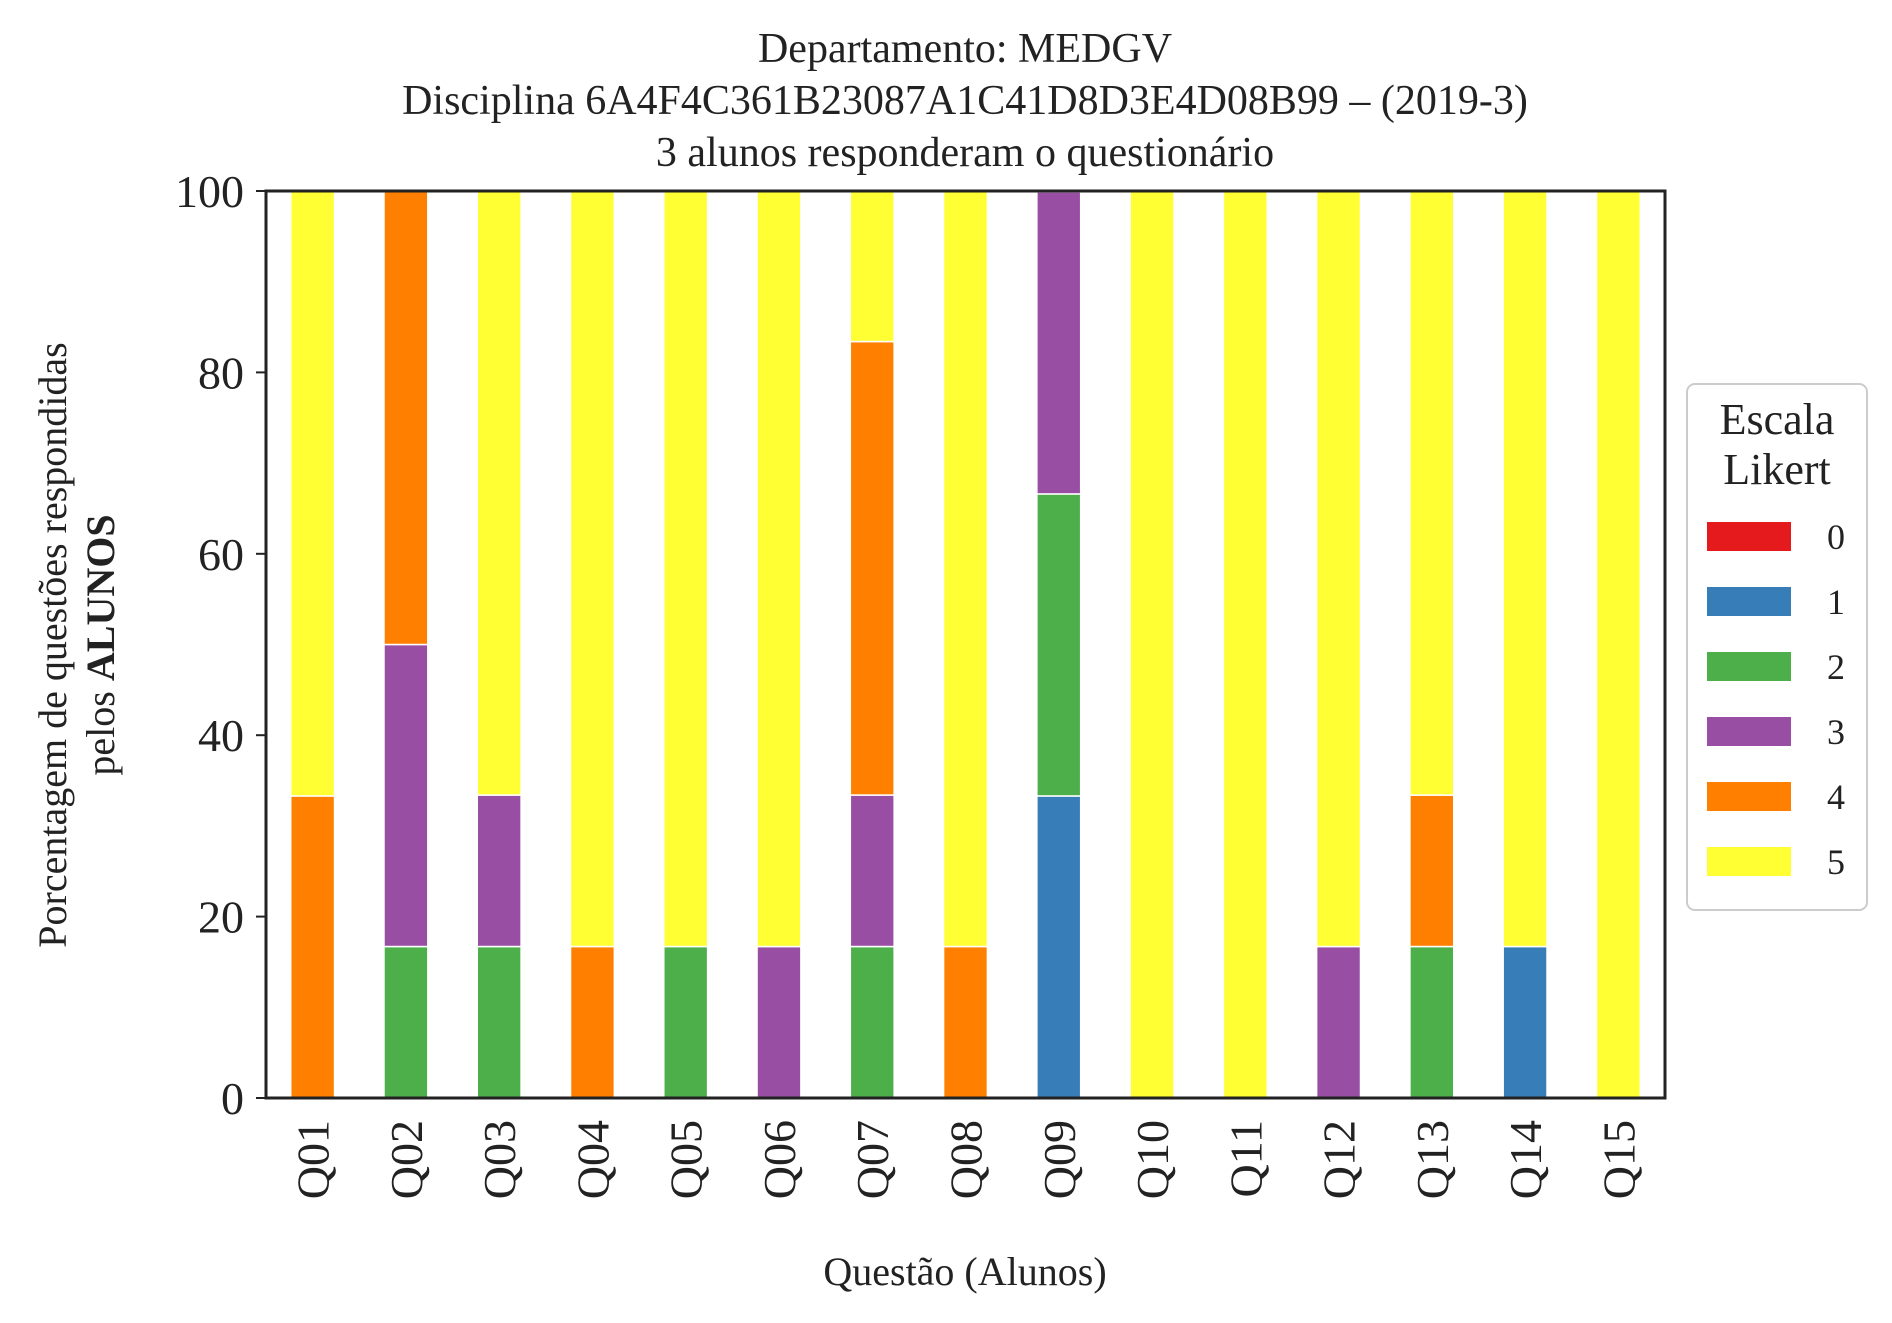  Describe the element at coordinates (1776, 699) in the screenshot. I see `legend-items: 0 1 2 3 4 5` at that location.